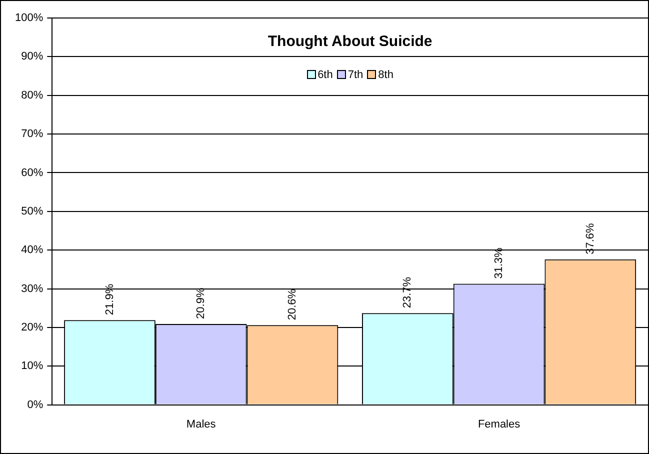 This screenshot has width=649, height=454. I want to click on y-tick-label: 10%, so click(32, 366).